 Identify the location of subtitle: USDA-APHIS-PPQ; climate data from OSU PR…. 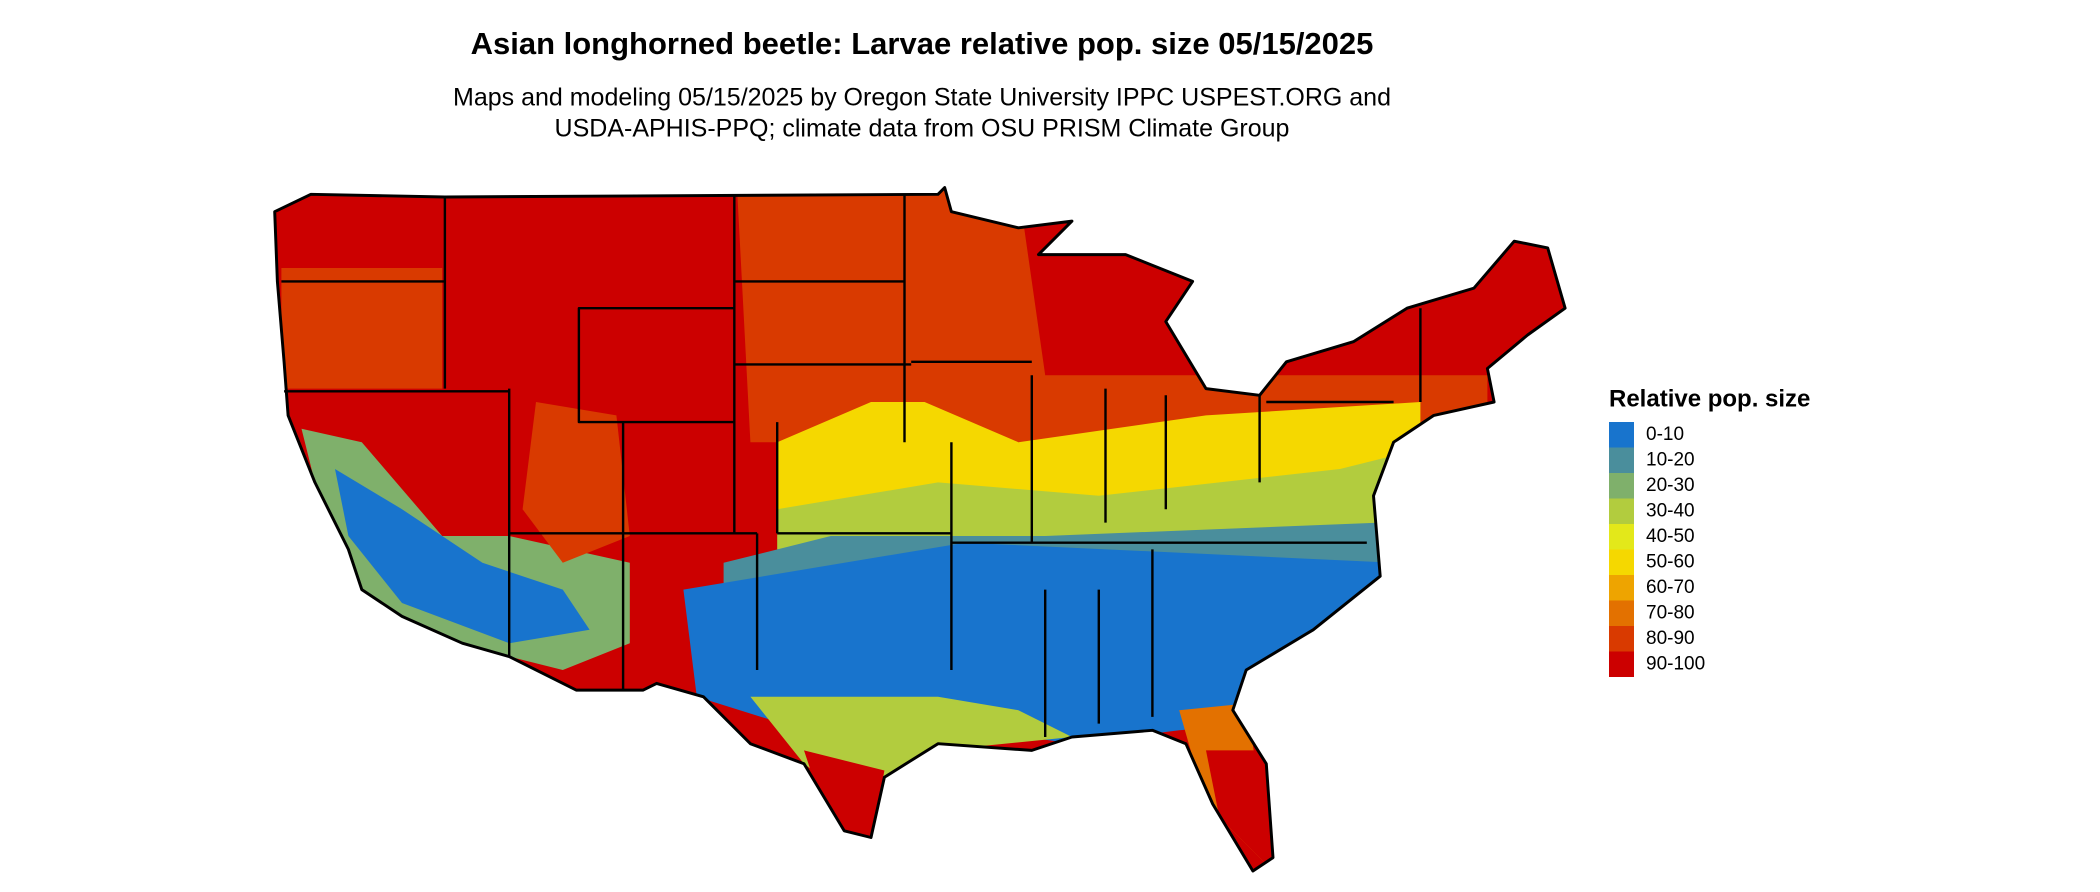
(922, 129).